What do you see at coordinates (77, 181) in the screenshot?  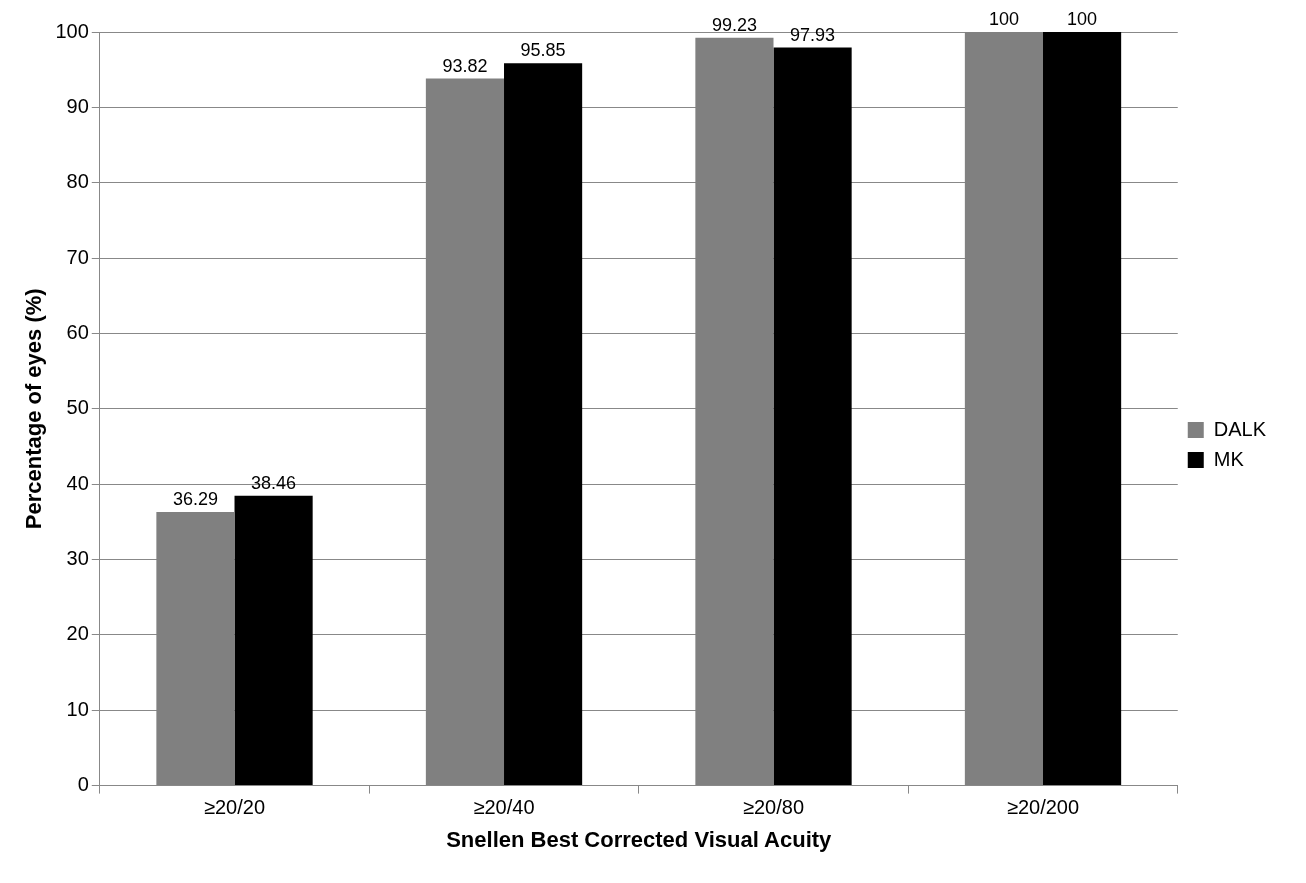 I see `y-tick-label: 80` at bounding box center [77, 181].